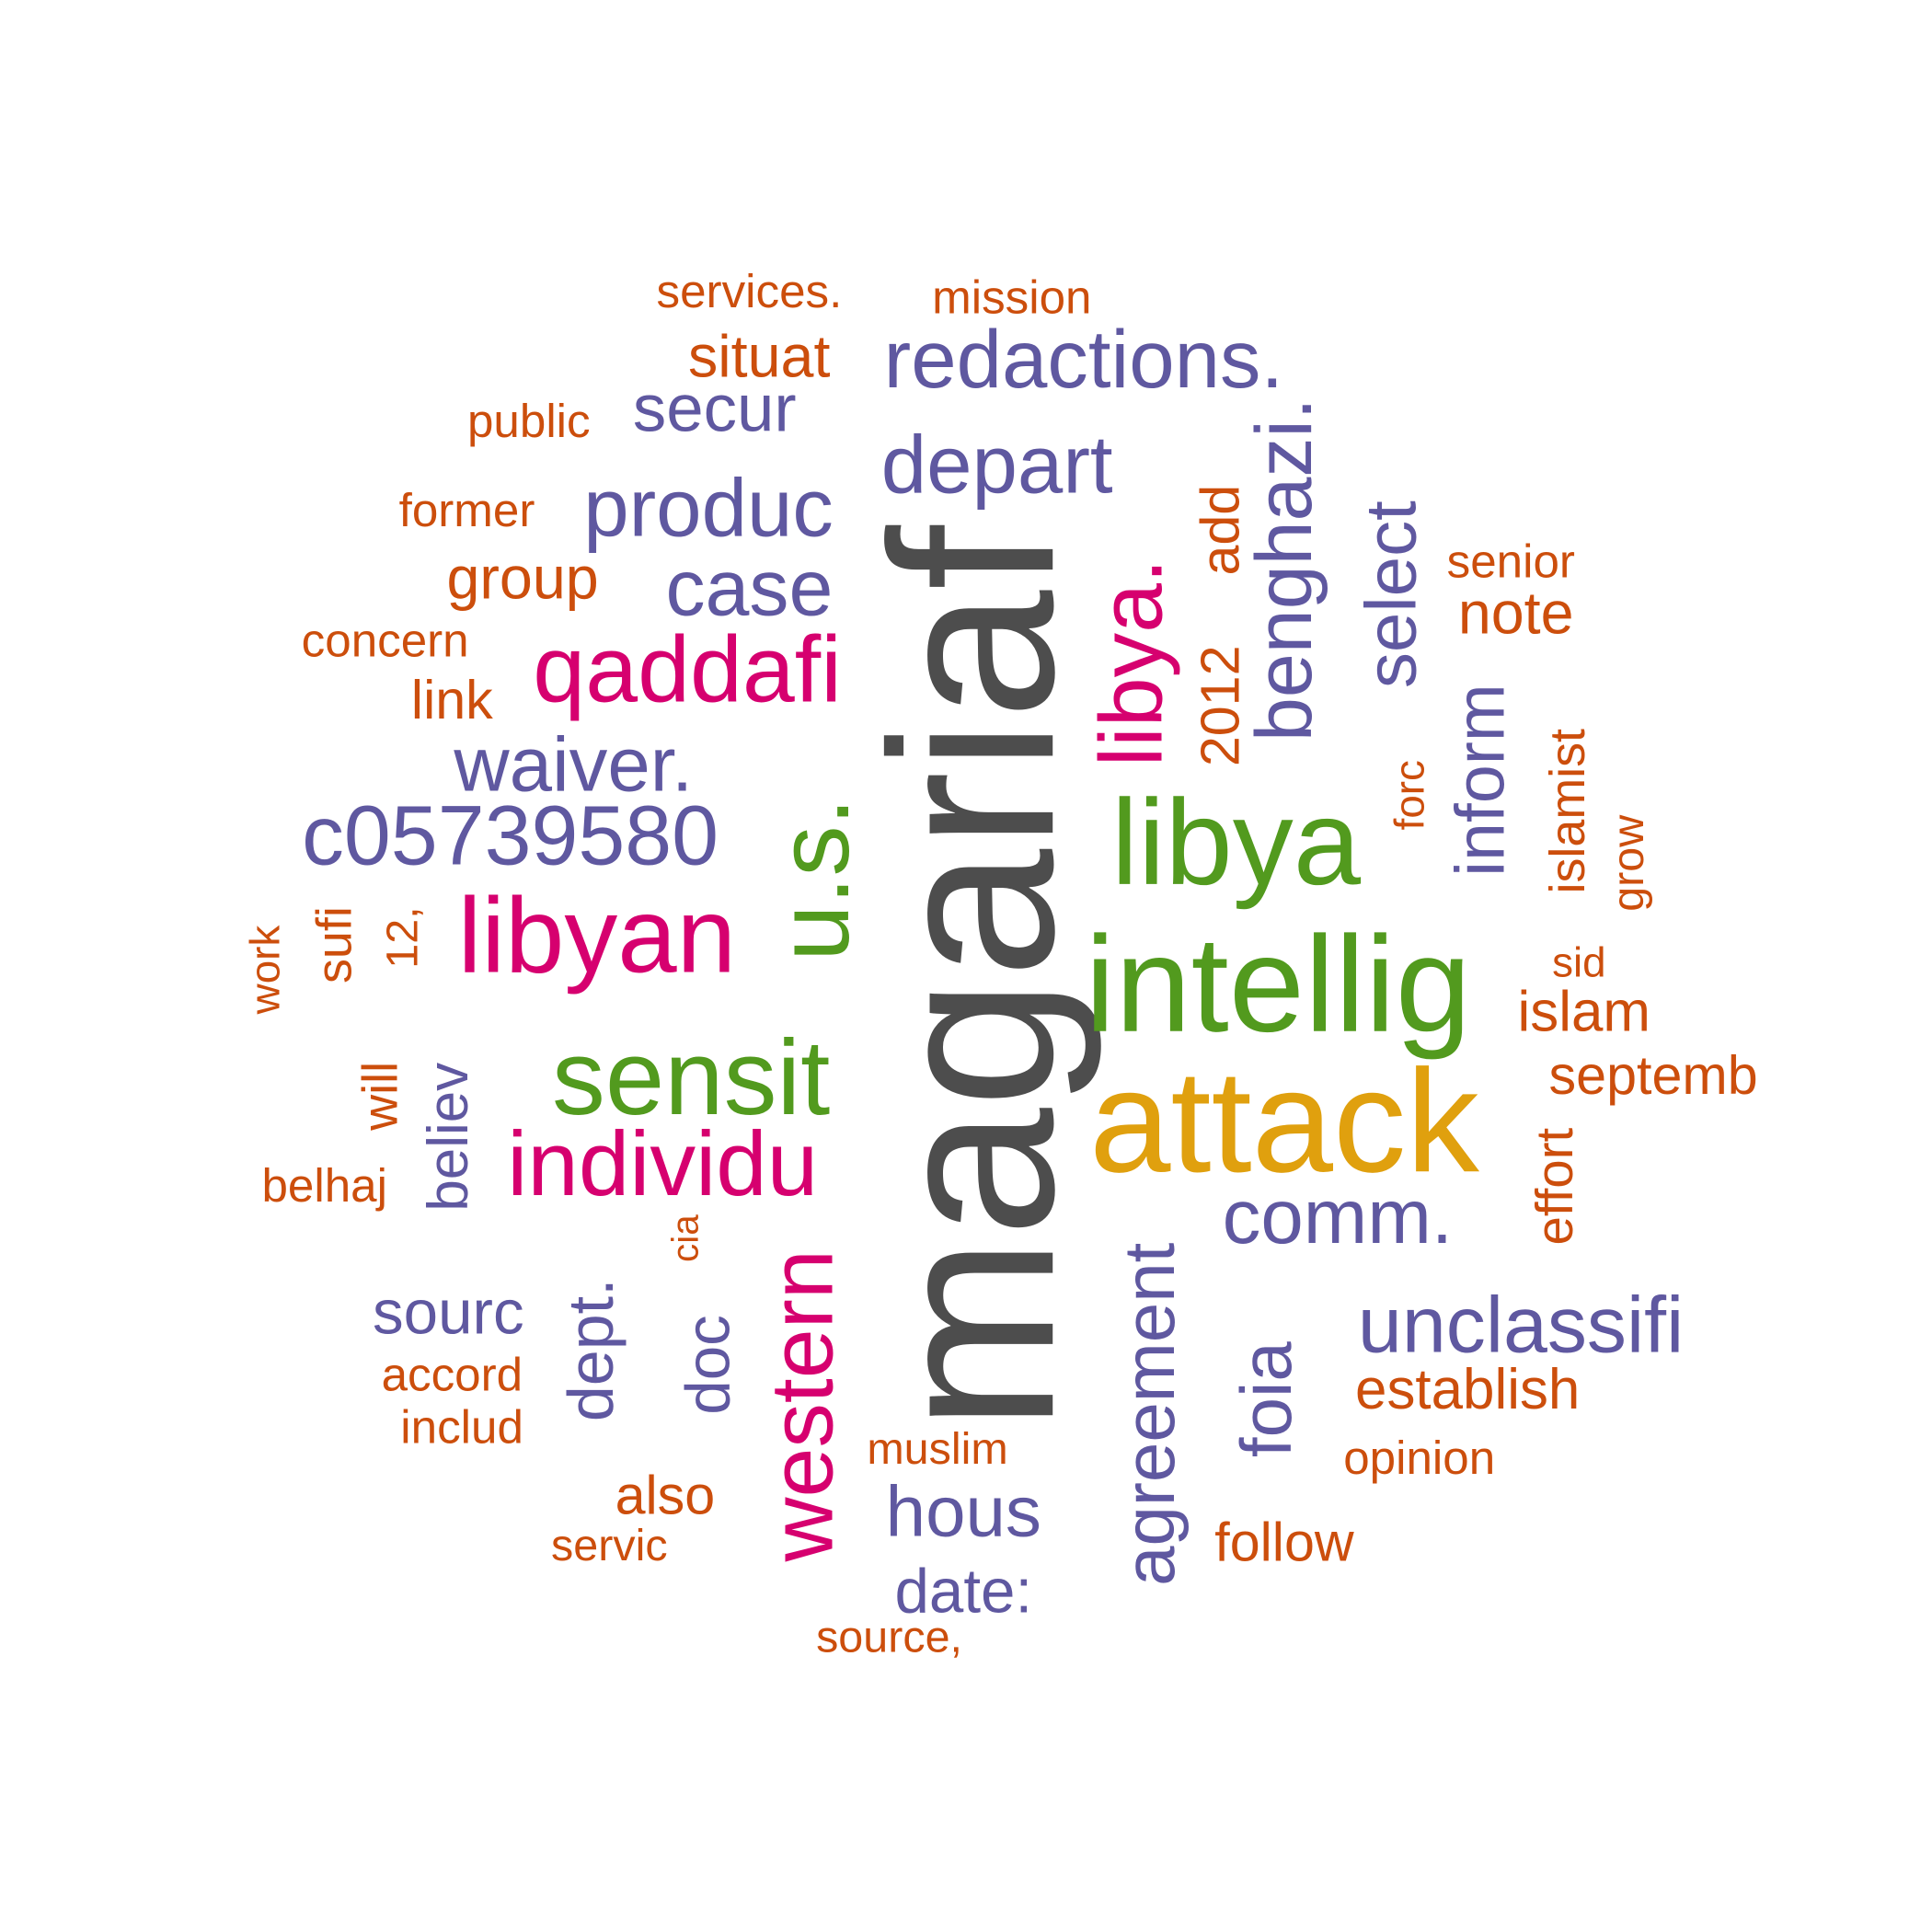 The height and width of the screenshot is (1932, 1932). I want to click on word-work: work, so click(265, 971).